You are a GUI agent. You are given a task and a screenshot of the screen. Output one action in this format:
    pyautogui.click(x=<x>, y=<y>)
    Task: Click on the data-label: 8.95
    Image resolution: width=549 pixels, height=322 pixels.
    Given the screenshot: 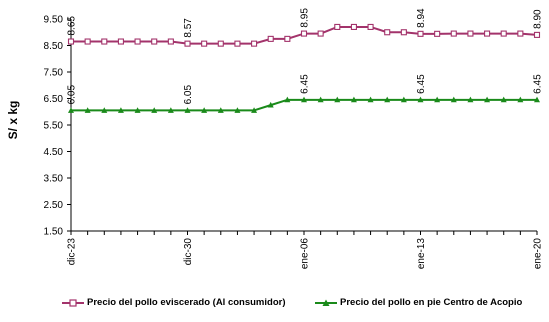 What is the action you would take?
    pyautogui.click(x=305, y=18)
    